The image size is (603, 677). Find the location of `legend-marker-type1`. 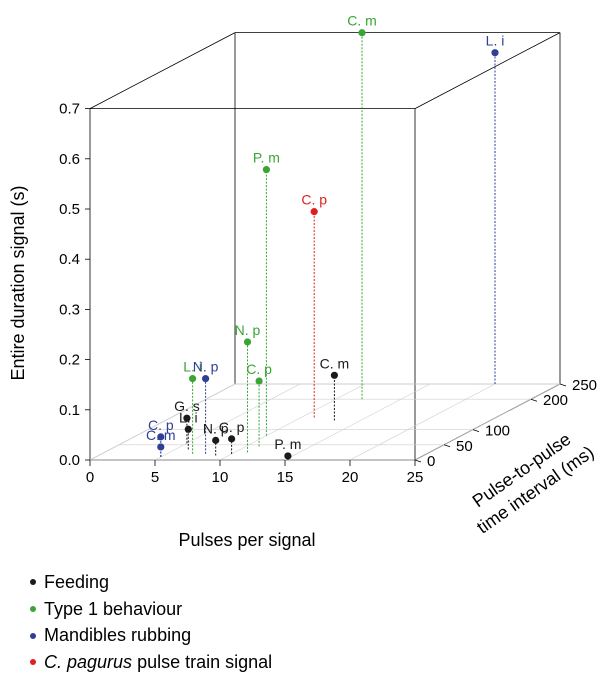

legend-marker-type1 is located at coordinates (33, 609).